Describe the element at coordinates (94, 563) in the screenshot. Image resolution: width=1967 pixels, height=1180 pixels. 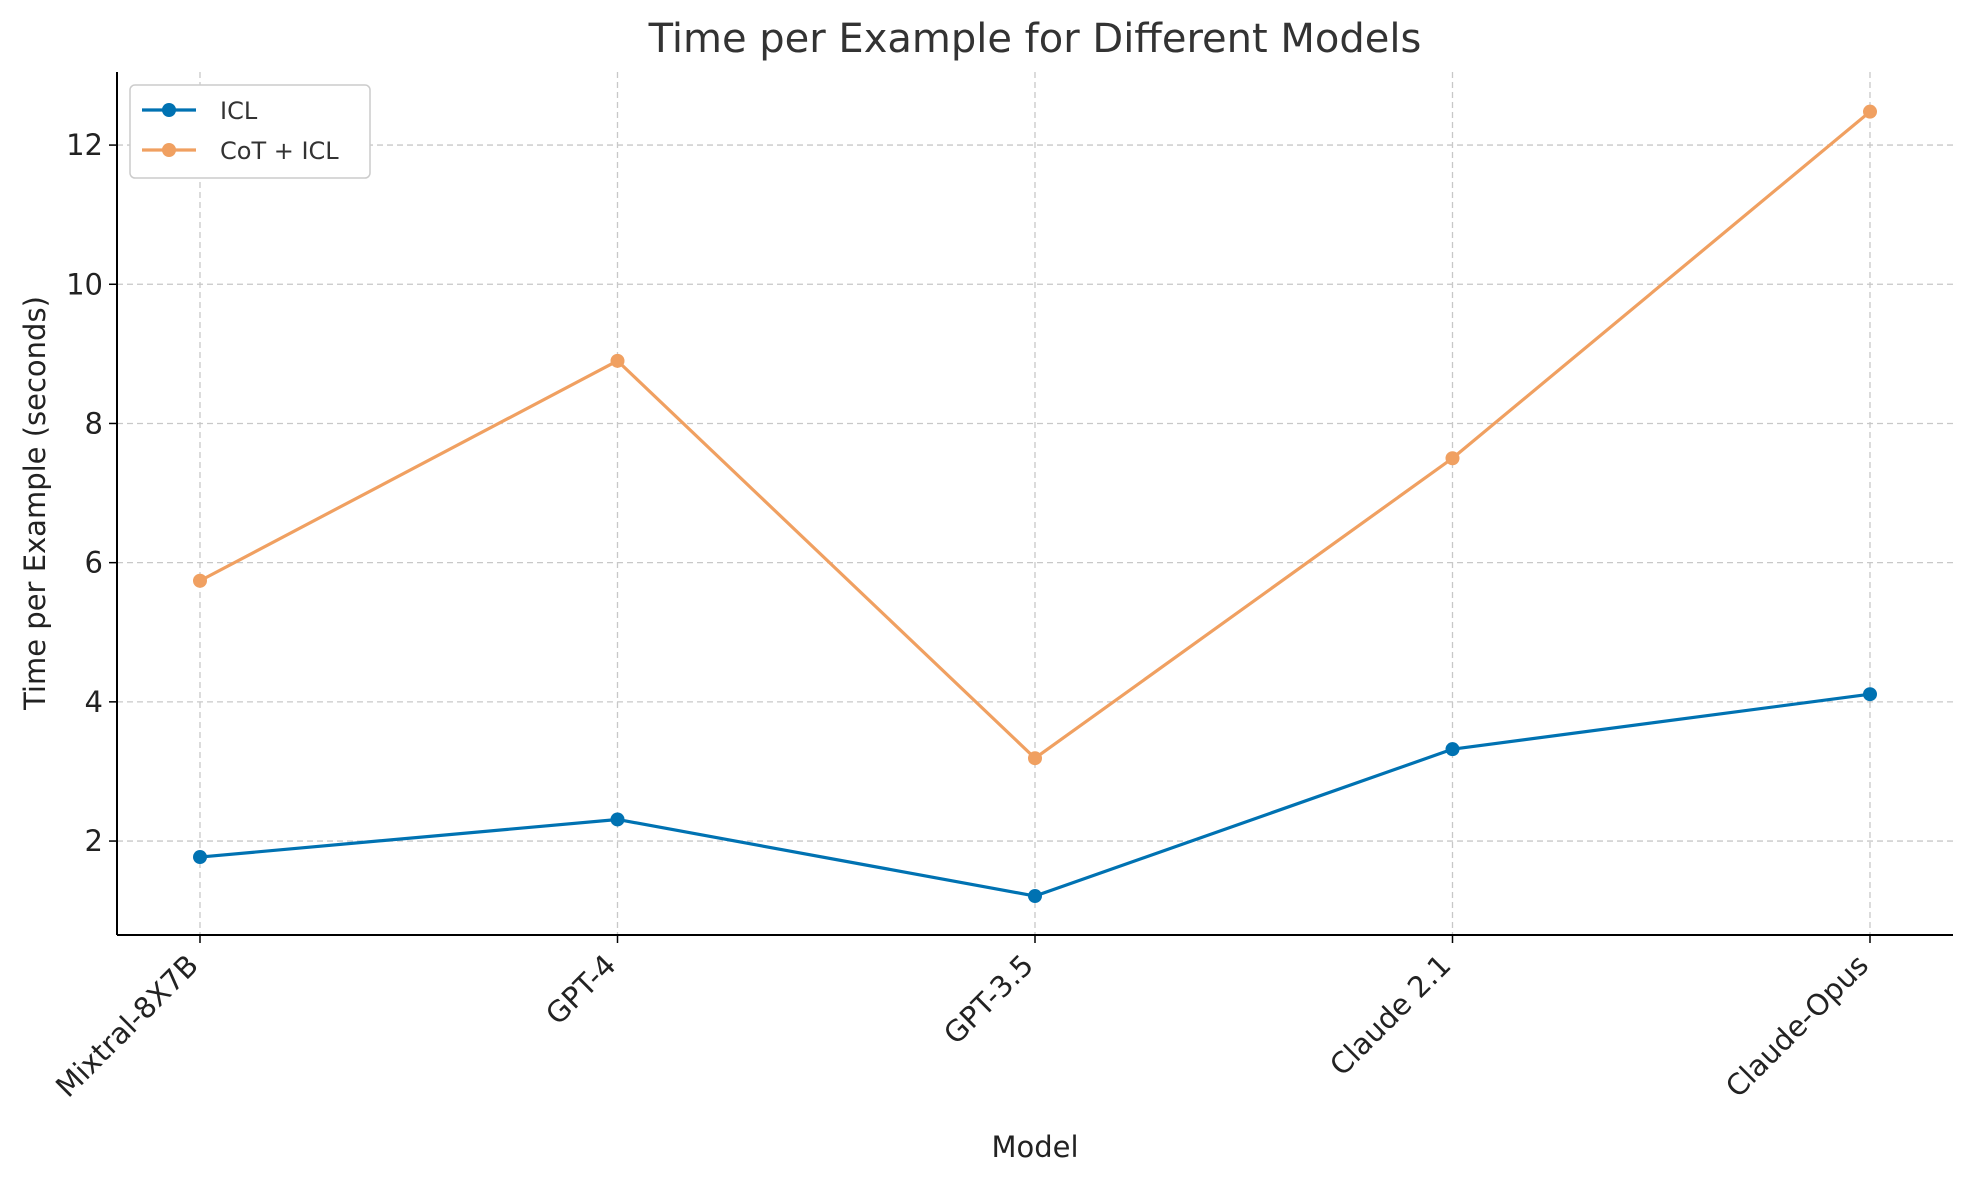
I see `y-tick-label: 6` at that location.